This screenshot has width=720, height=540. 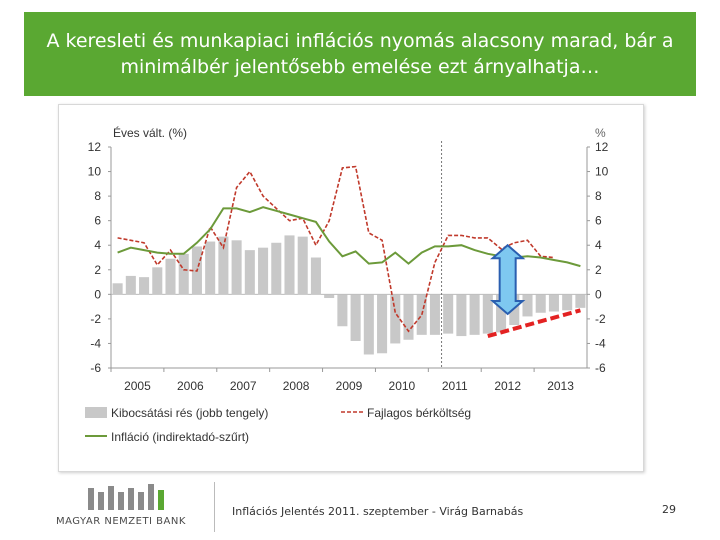 What do you see at coordinates (97, 221) in the screenshot?
I see `y-tick-label: 6` at bounding box center [97, 221].